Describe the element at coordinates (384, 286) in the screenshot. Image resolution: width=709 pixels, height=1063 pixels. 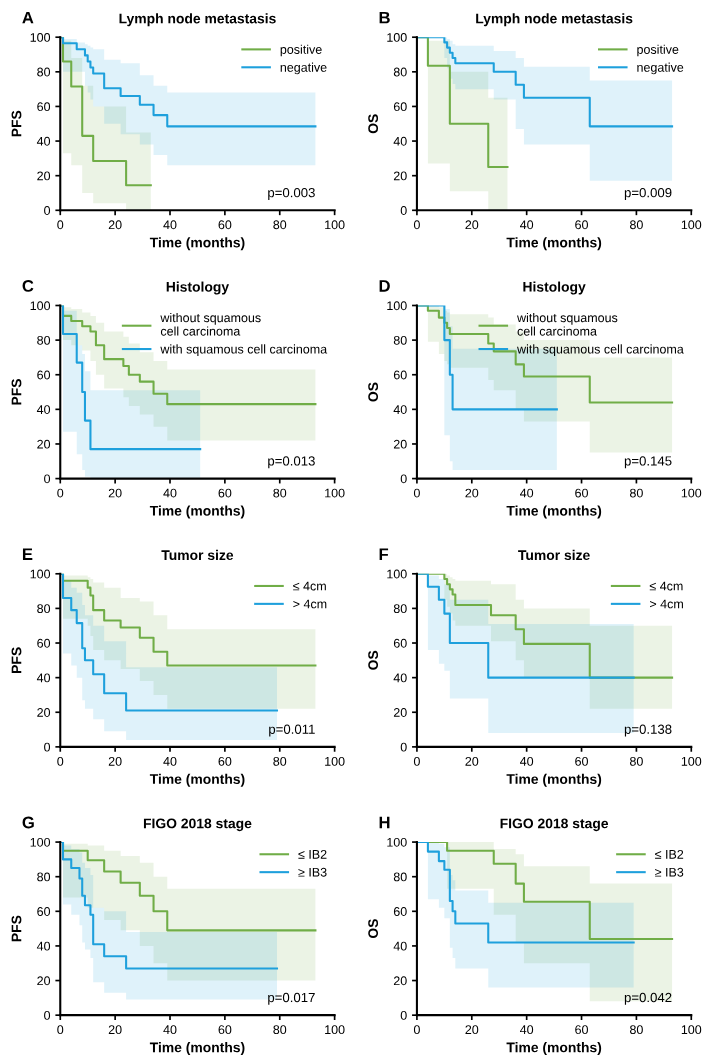
I see `text: D` at that location.